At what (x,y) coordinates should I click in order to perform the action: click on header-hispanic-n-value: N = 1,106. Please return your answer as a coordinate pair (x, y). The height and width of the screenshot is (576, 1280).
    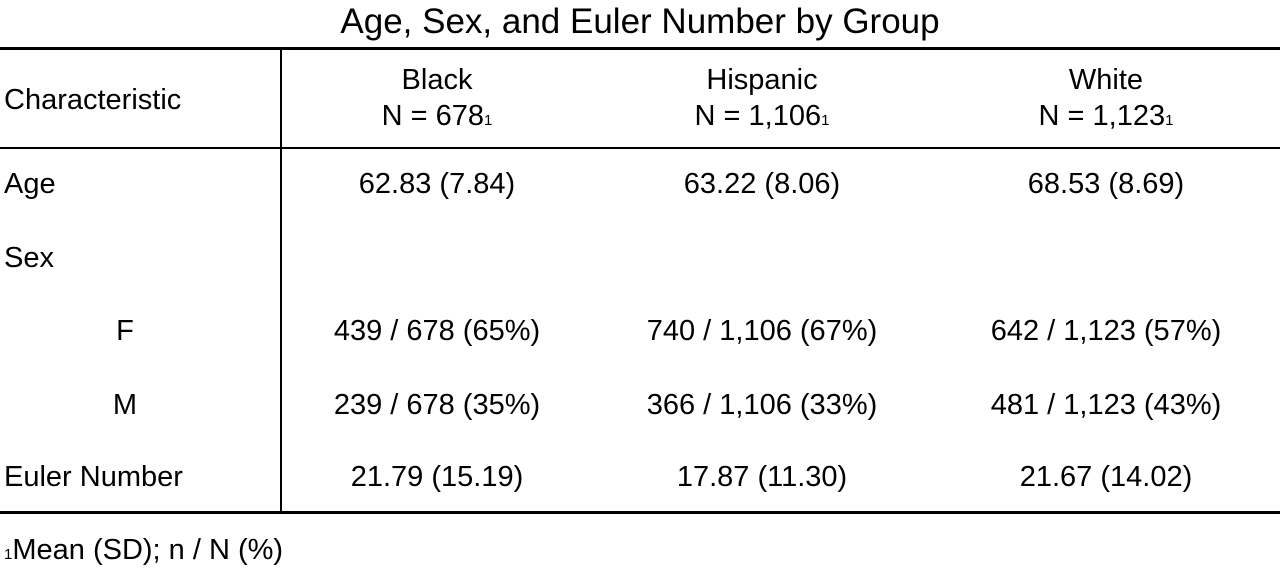
    Looking at the image, I should click on (758, 116).